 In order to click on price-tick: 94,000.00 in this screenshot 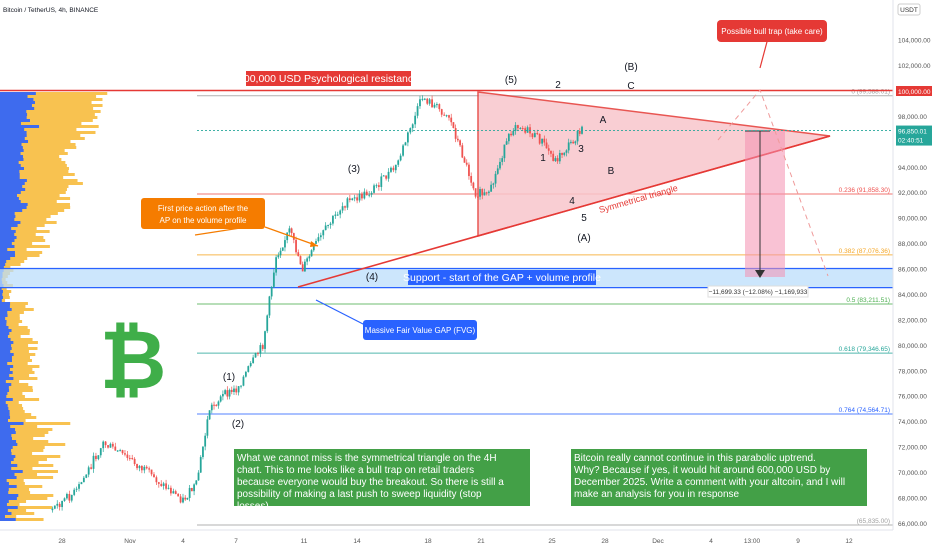, I will do `click(912, 168)`.